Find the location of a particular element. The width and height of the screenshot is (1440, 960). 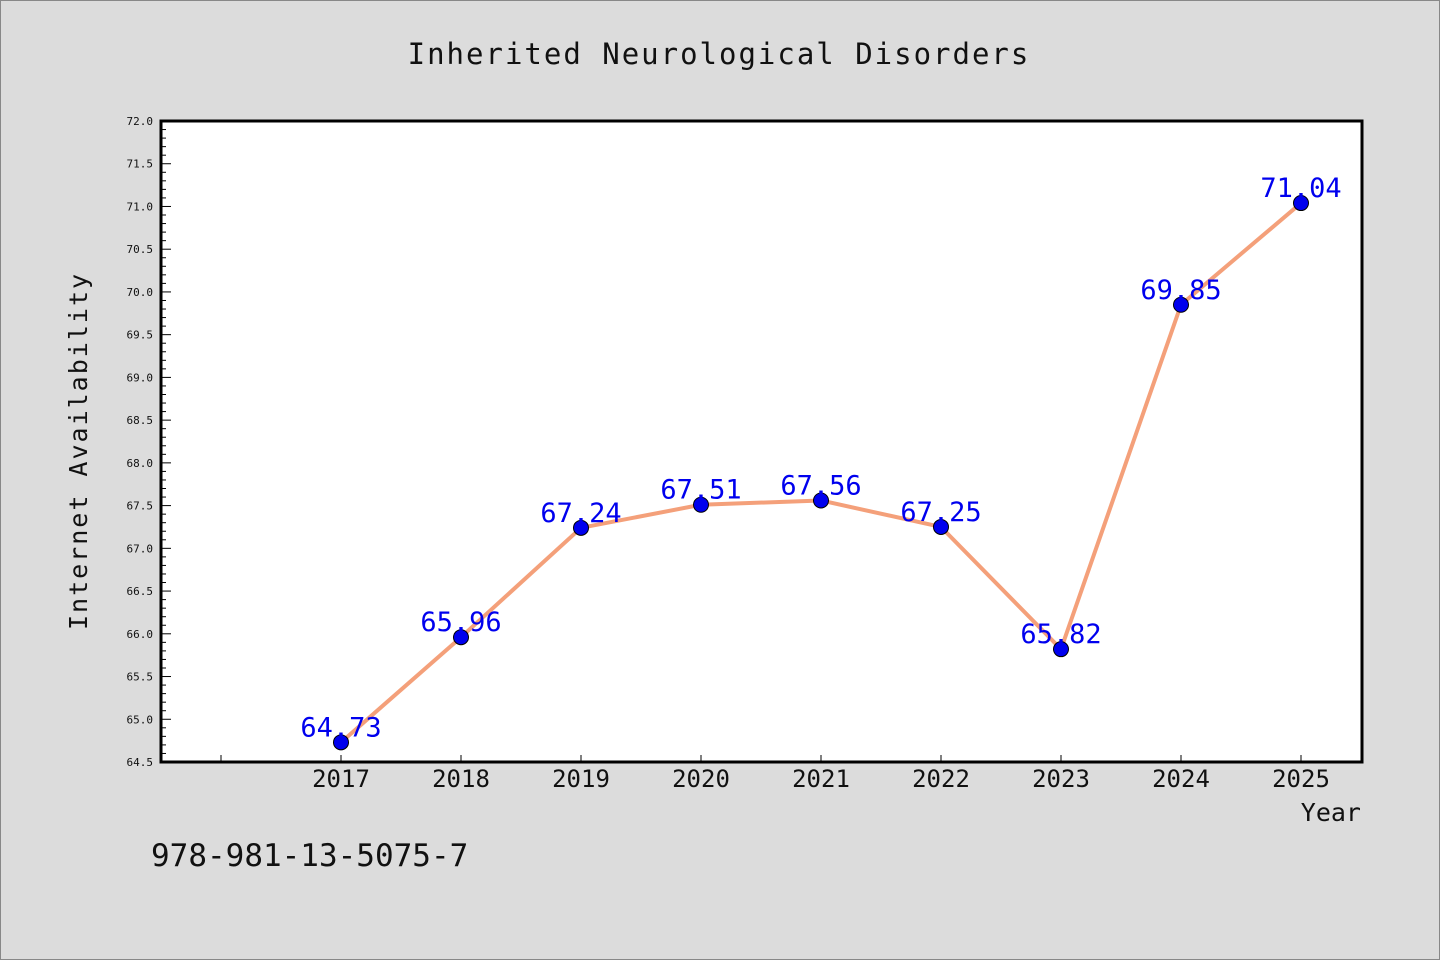

x-tick-label: 2017 is located at coordinates (341, 779).